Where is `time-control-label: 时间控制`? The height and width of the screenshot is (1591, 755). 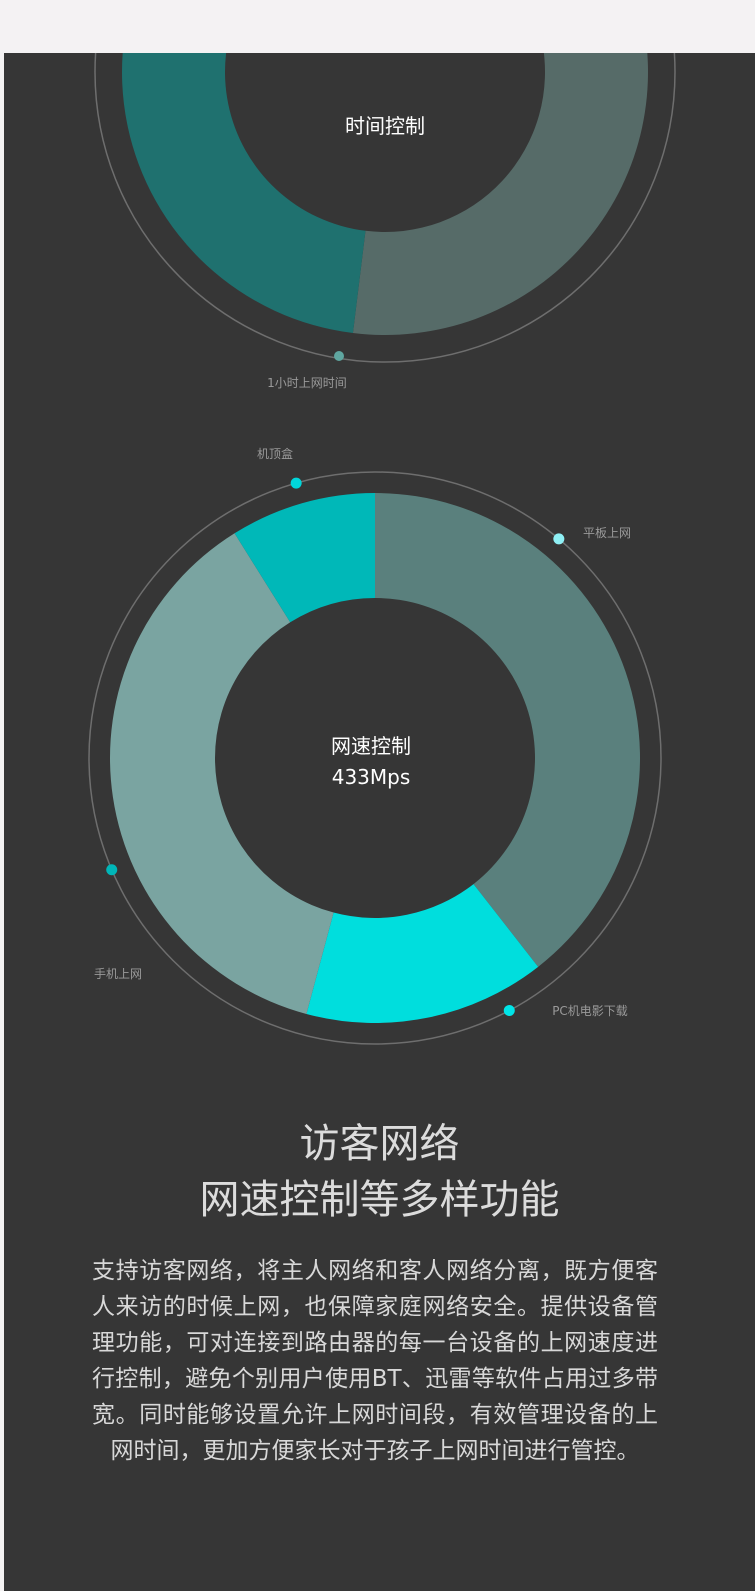 time-control-label: 时间控制 is located at coordinates (385, 126).